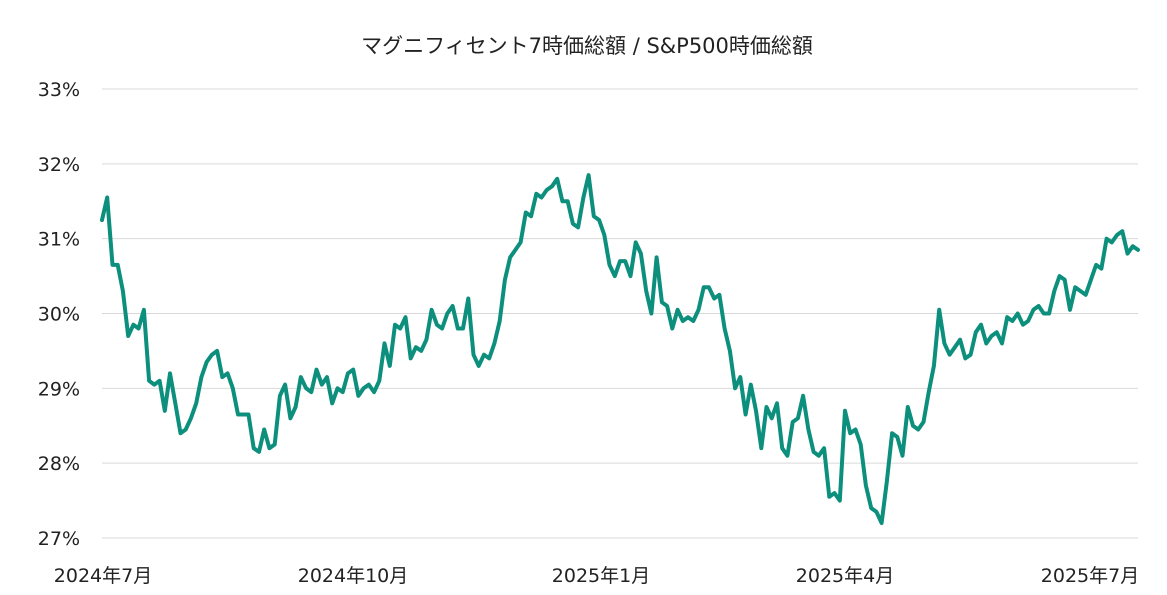  What do you see at coordinates (845, 576) in the screenshot?
I see `x-tick-label: 2025年4月` at bounding box center [845, 576].